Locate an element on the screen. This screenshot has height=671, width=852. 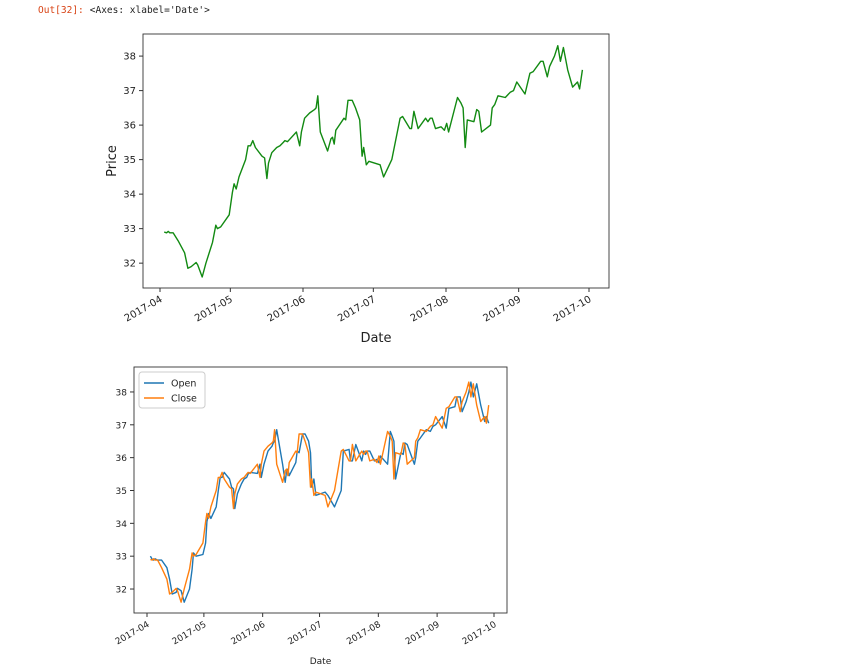
legend-label-close: Close is located at coordinates (184, 399).